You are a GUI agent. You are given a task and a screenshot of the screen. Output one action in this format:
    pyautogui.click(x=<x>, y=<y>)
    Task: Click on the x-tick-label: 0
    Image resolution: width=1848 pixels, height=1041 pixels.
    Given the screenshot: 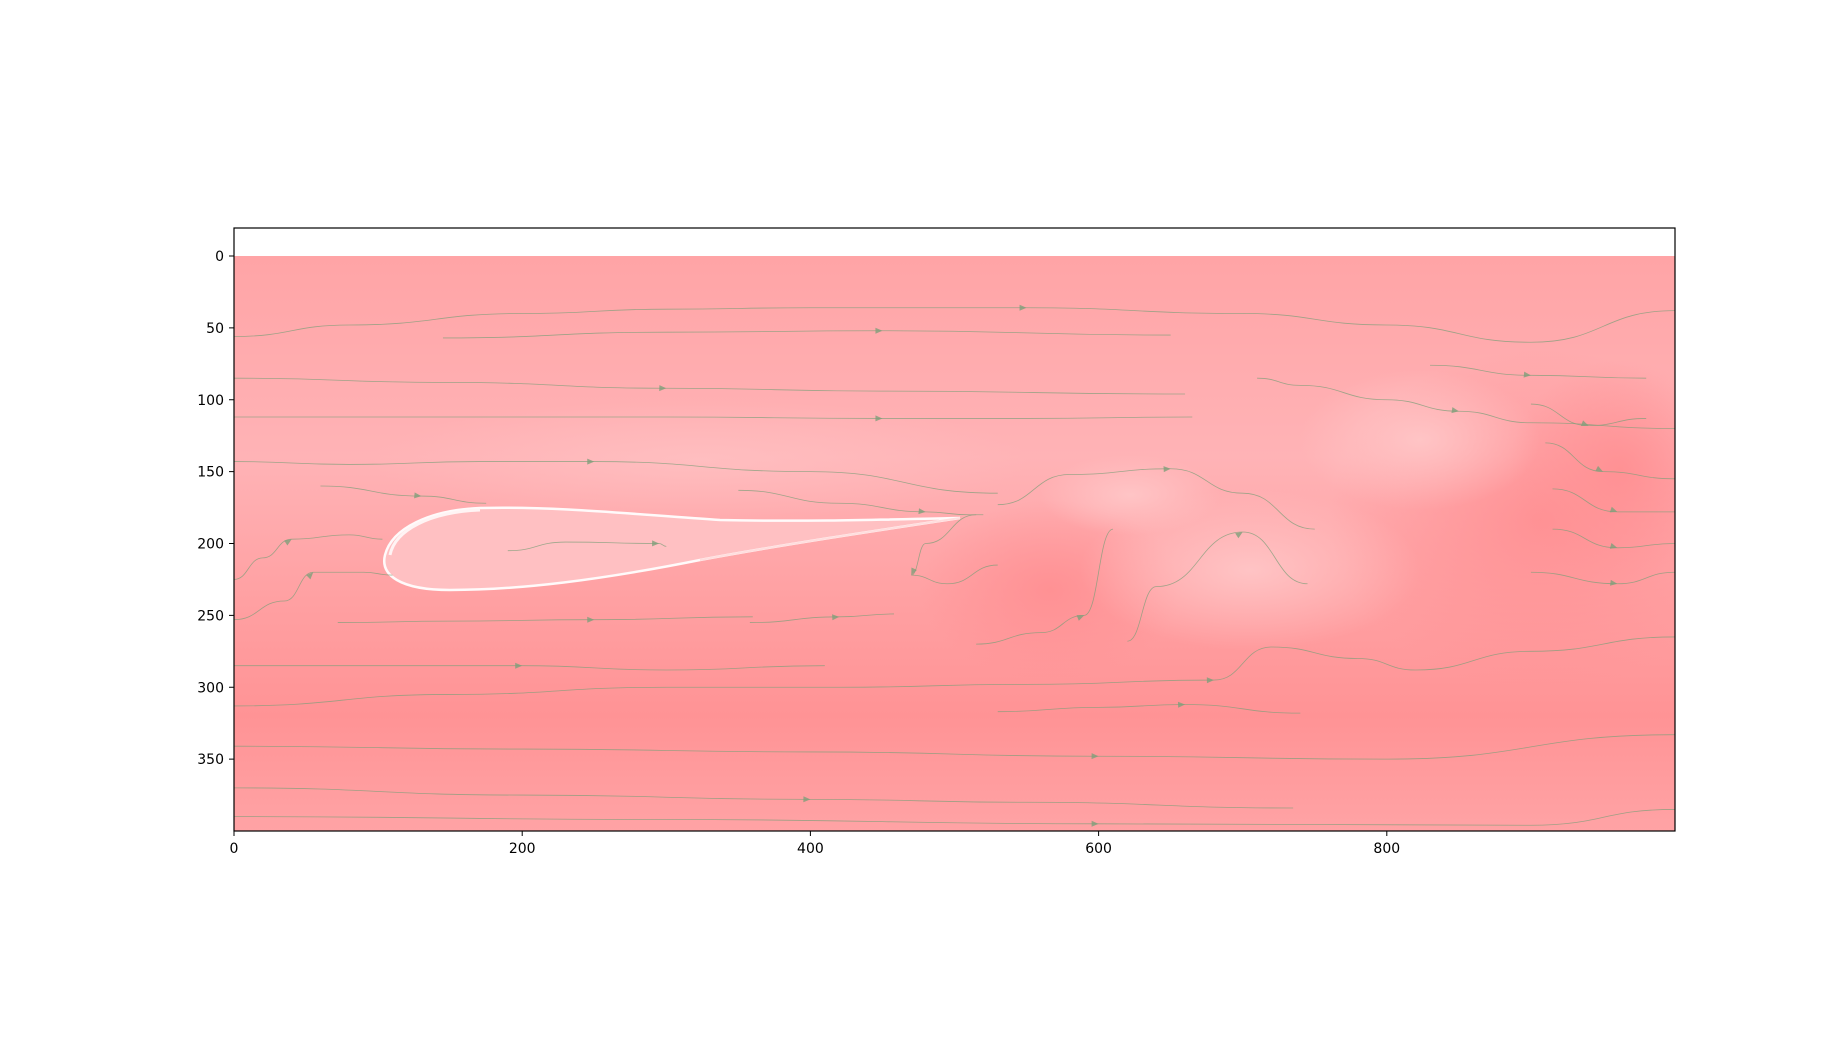 What is the action you would take?
    pyautogui.click(x=234, y=849)
    